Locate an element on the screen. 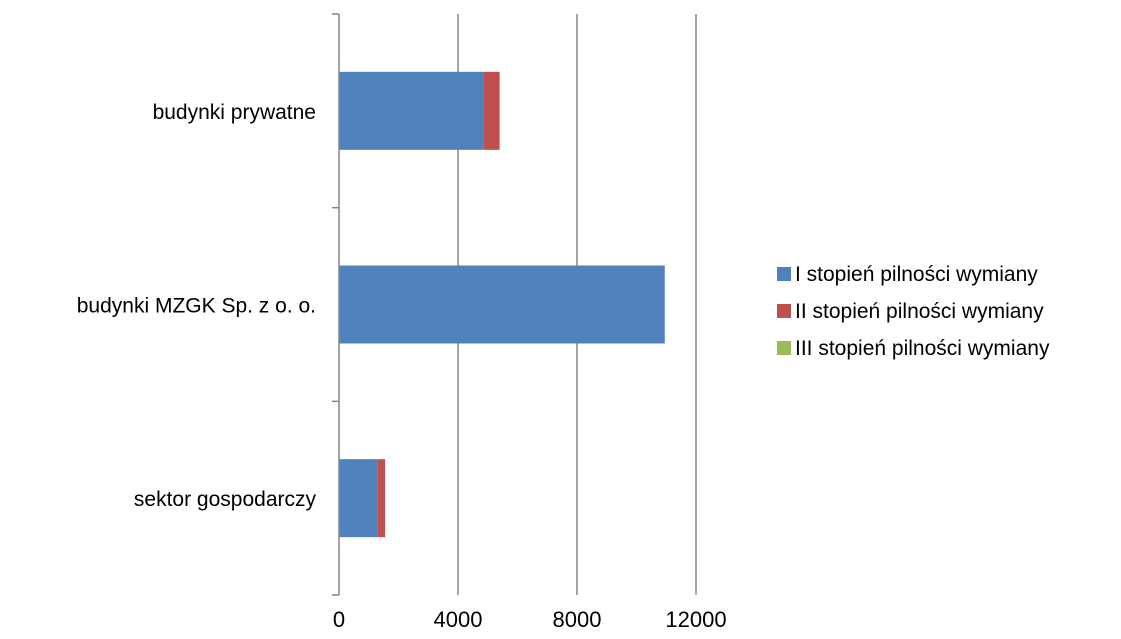 The image size is (1121, 639). x-tick-label: 4000 is located at coordinates (458, 619).